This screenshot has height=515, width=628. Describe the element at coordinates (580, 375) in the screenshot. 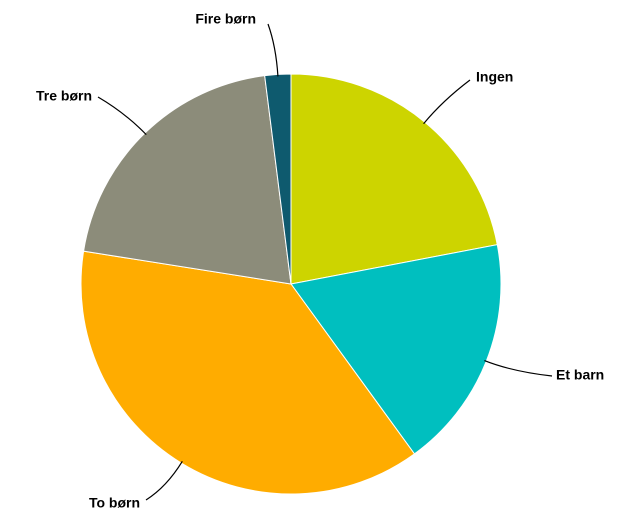

I see `slice-label: Et barn` at that location.